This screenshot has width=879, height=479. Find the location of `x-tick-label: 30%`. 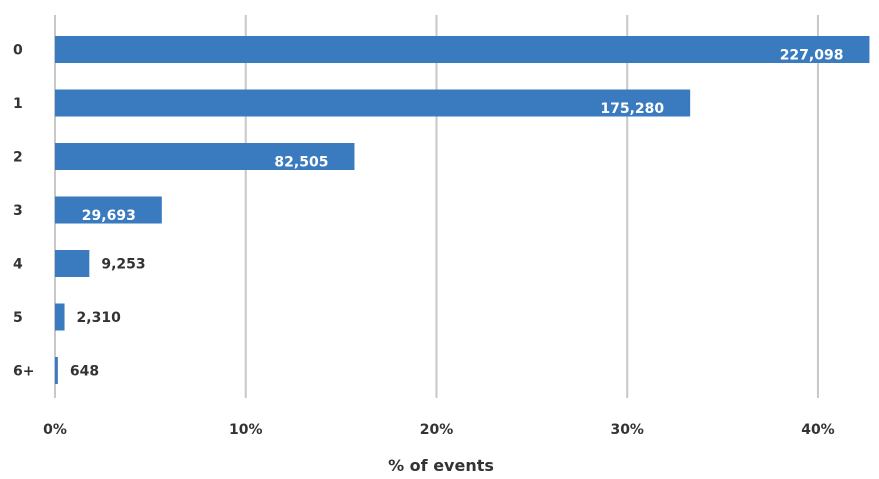

x-tick-label: 30% is located at coordinates (627, 430).